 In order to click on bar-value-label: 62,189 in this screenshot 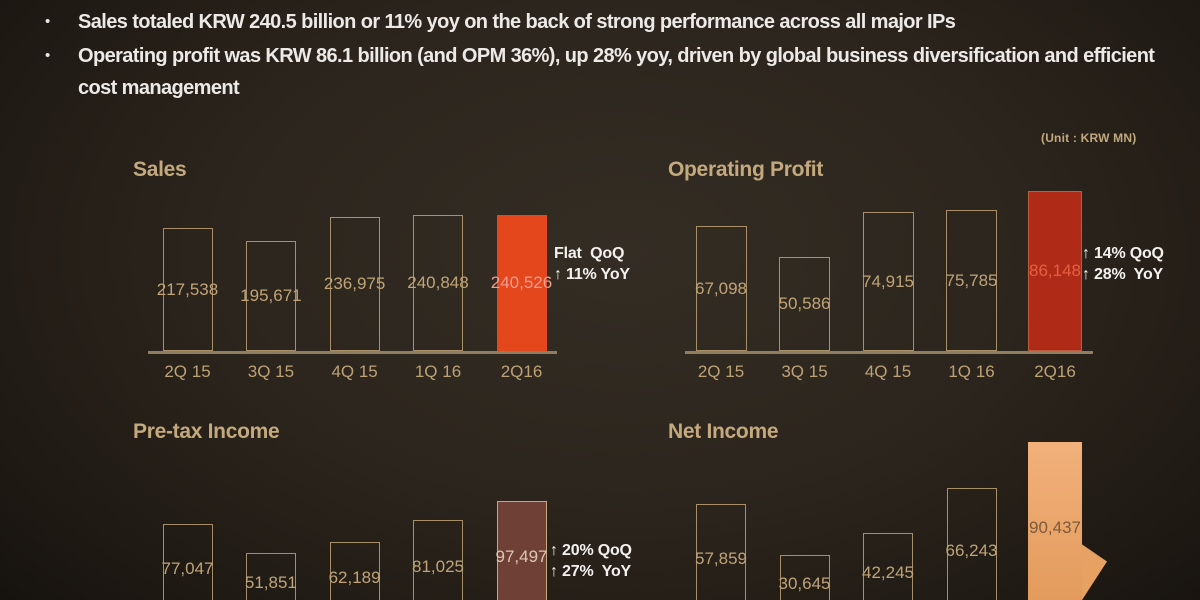, I will do `click(354, 577)`.